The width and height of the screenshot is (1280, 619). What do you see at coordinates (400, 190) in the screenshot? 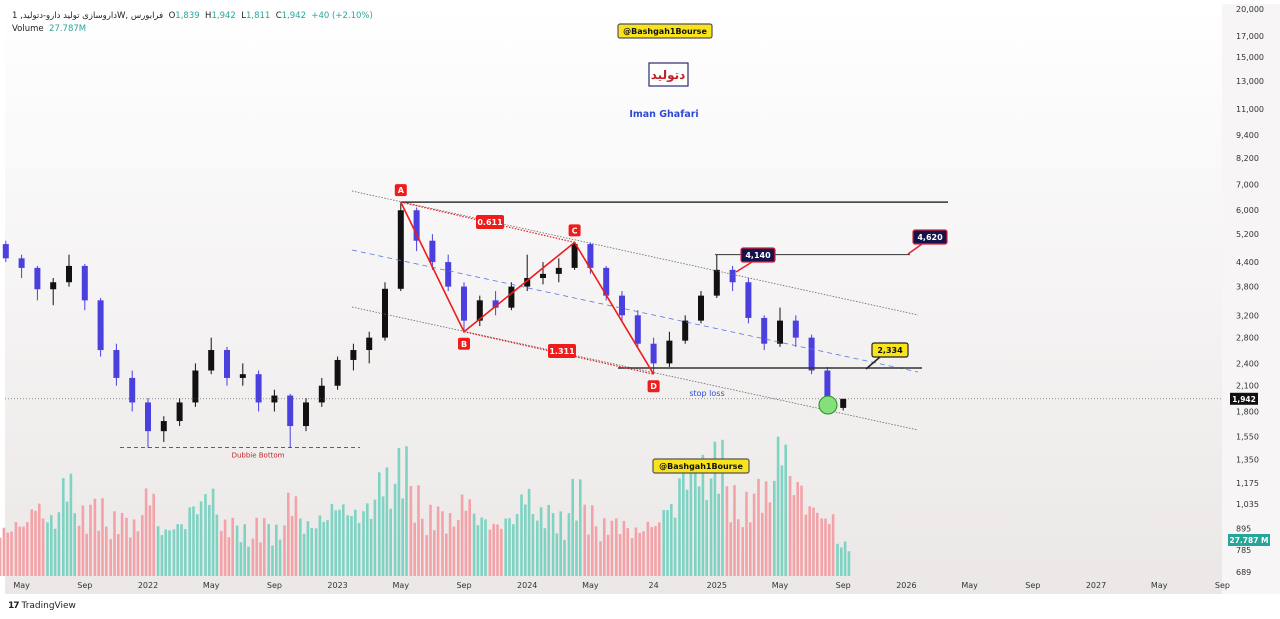
I see `pattern-point-badge` at bounding box center [400, 190].